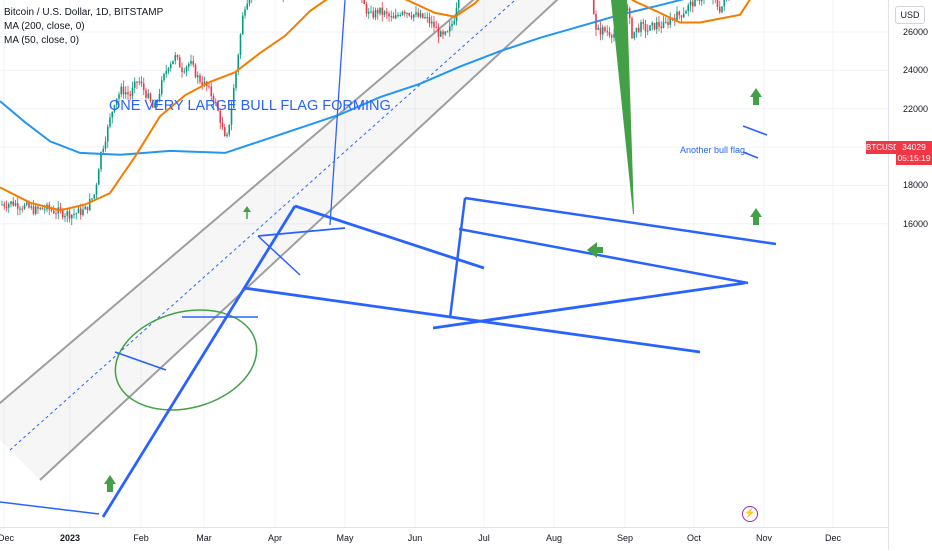 This screenshot has width=932, height=551. What do you see at coordinates (84, 12) in the screenshot?
I see `legend-title: Bitcoin / U.S. Dollar, 1D, BITSTAMP` at bounding box center [84, 12].